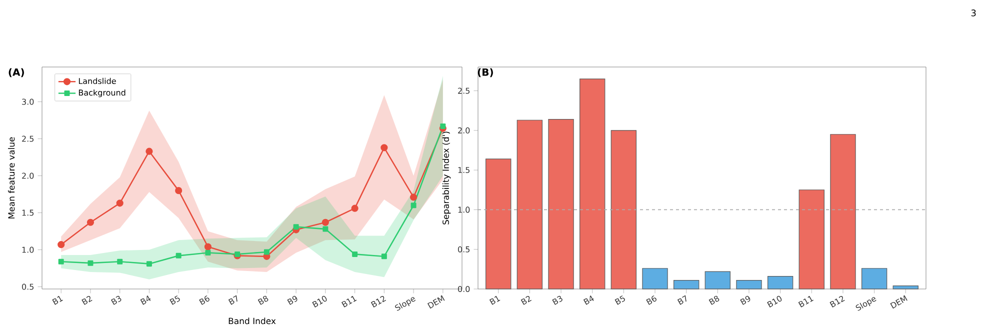 The image size is (984, 331). I want to click on legend-label: Landslide, so click(97, 81).